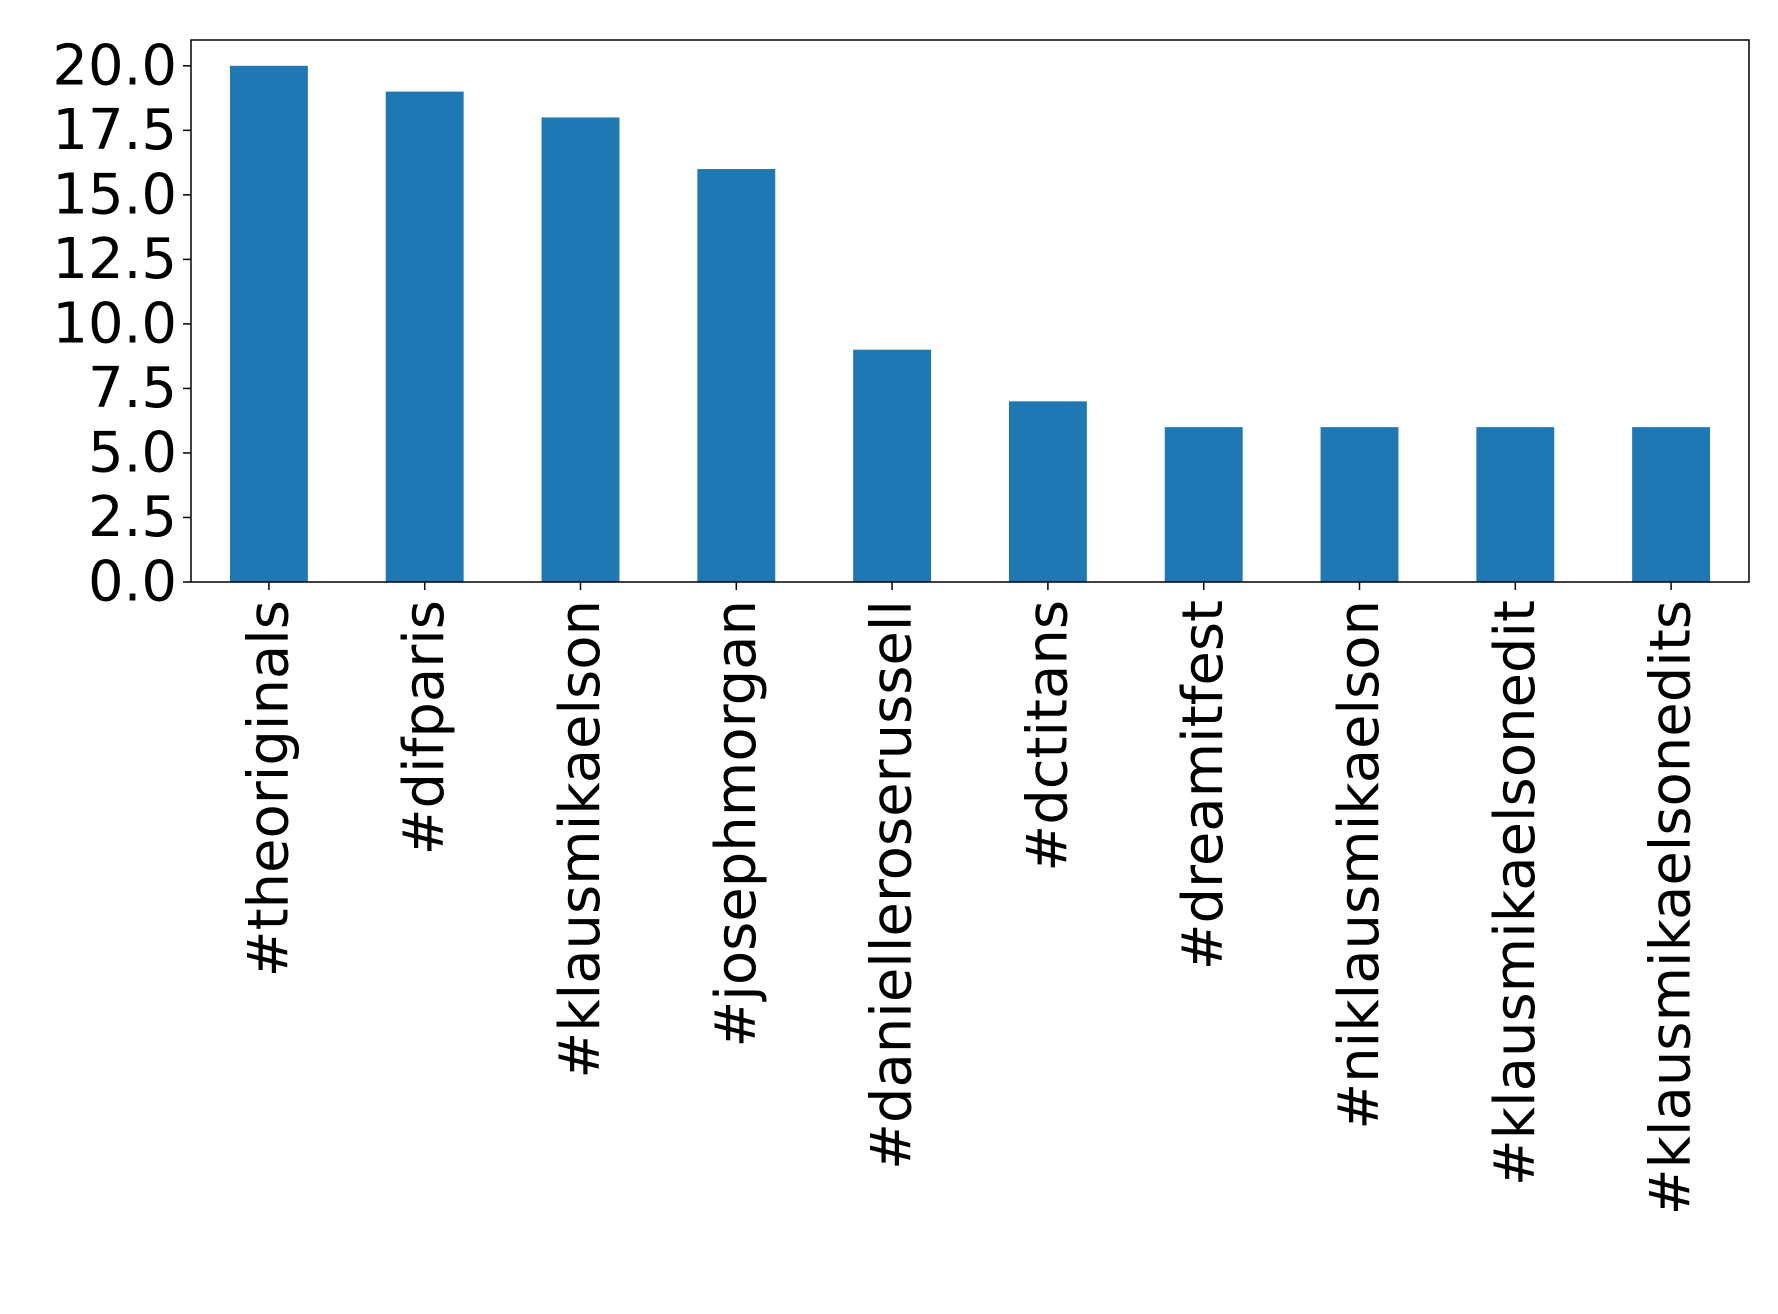 The image size is (1778, 1314). Describe the element at coordinates (268, 788) in the screenshot. I see `x-tick-label-0: #theoriginals` at that location.